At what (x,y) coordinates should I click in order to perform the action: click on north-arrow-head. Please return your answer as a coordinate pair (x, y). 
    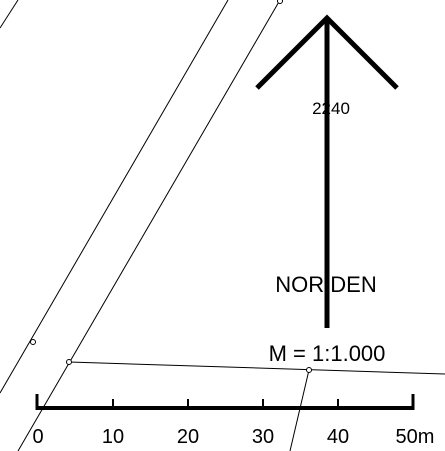
    Looking at the image, I should click on (327, 52).